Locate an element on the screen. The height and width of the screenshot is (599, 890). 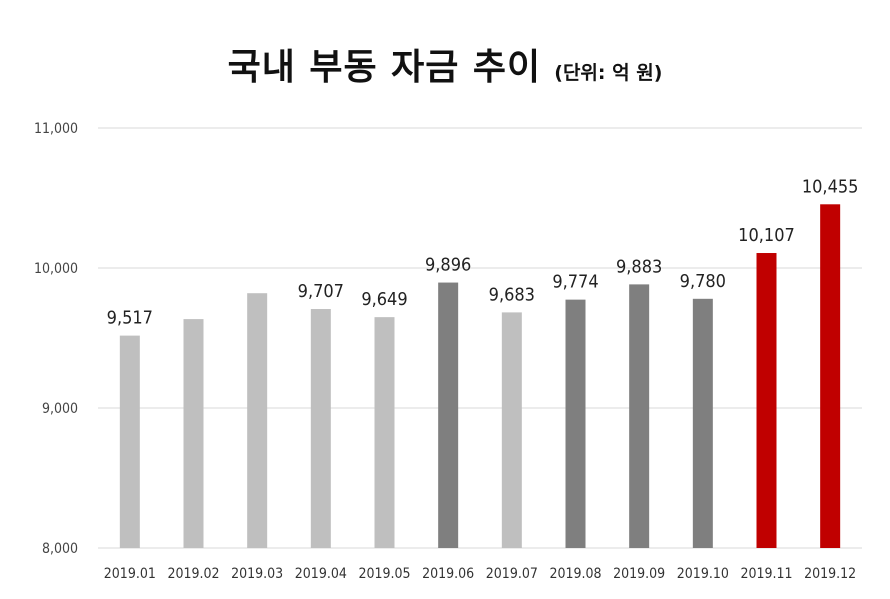
chart-title-block: 국내 부동 자금 추이 (단위: 억 원) is located at coordinates (445, 64).